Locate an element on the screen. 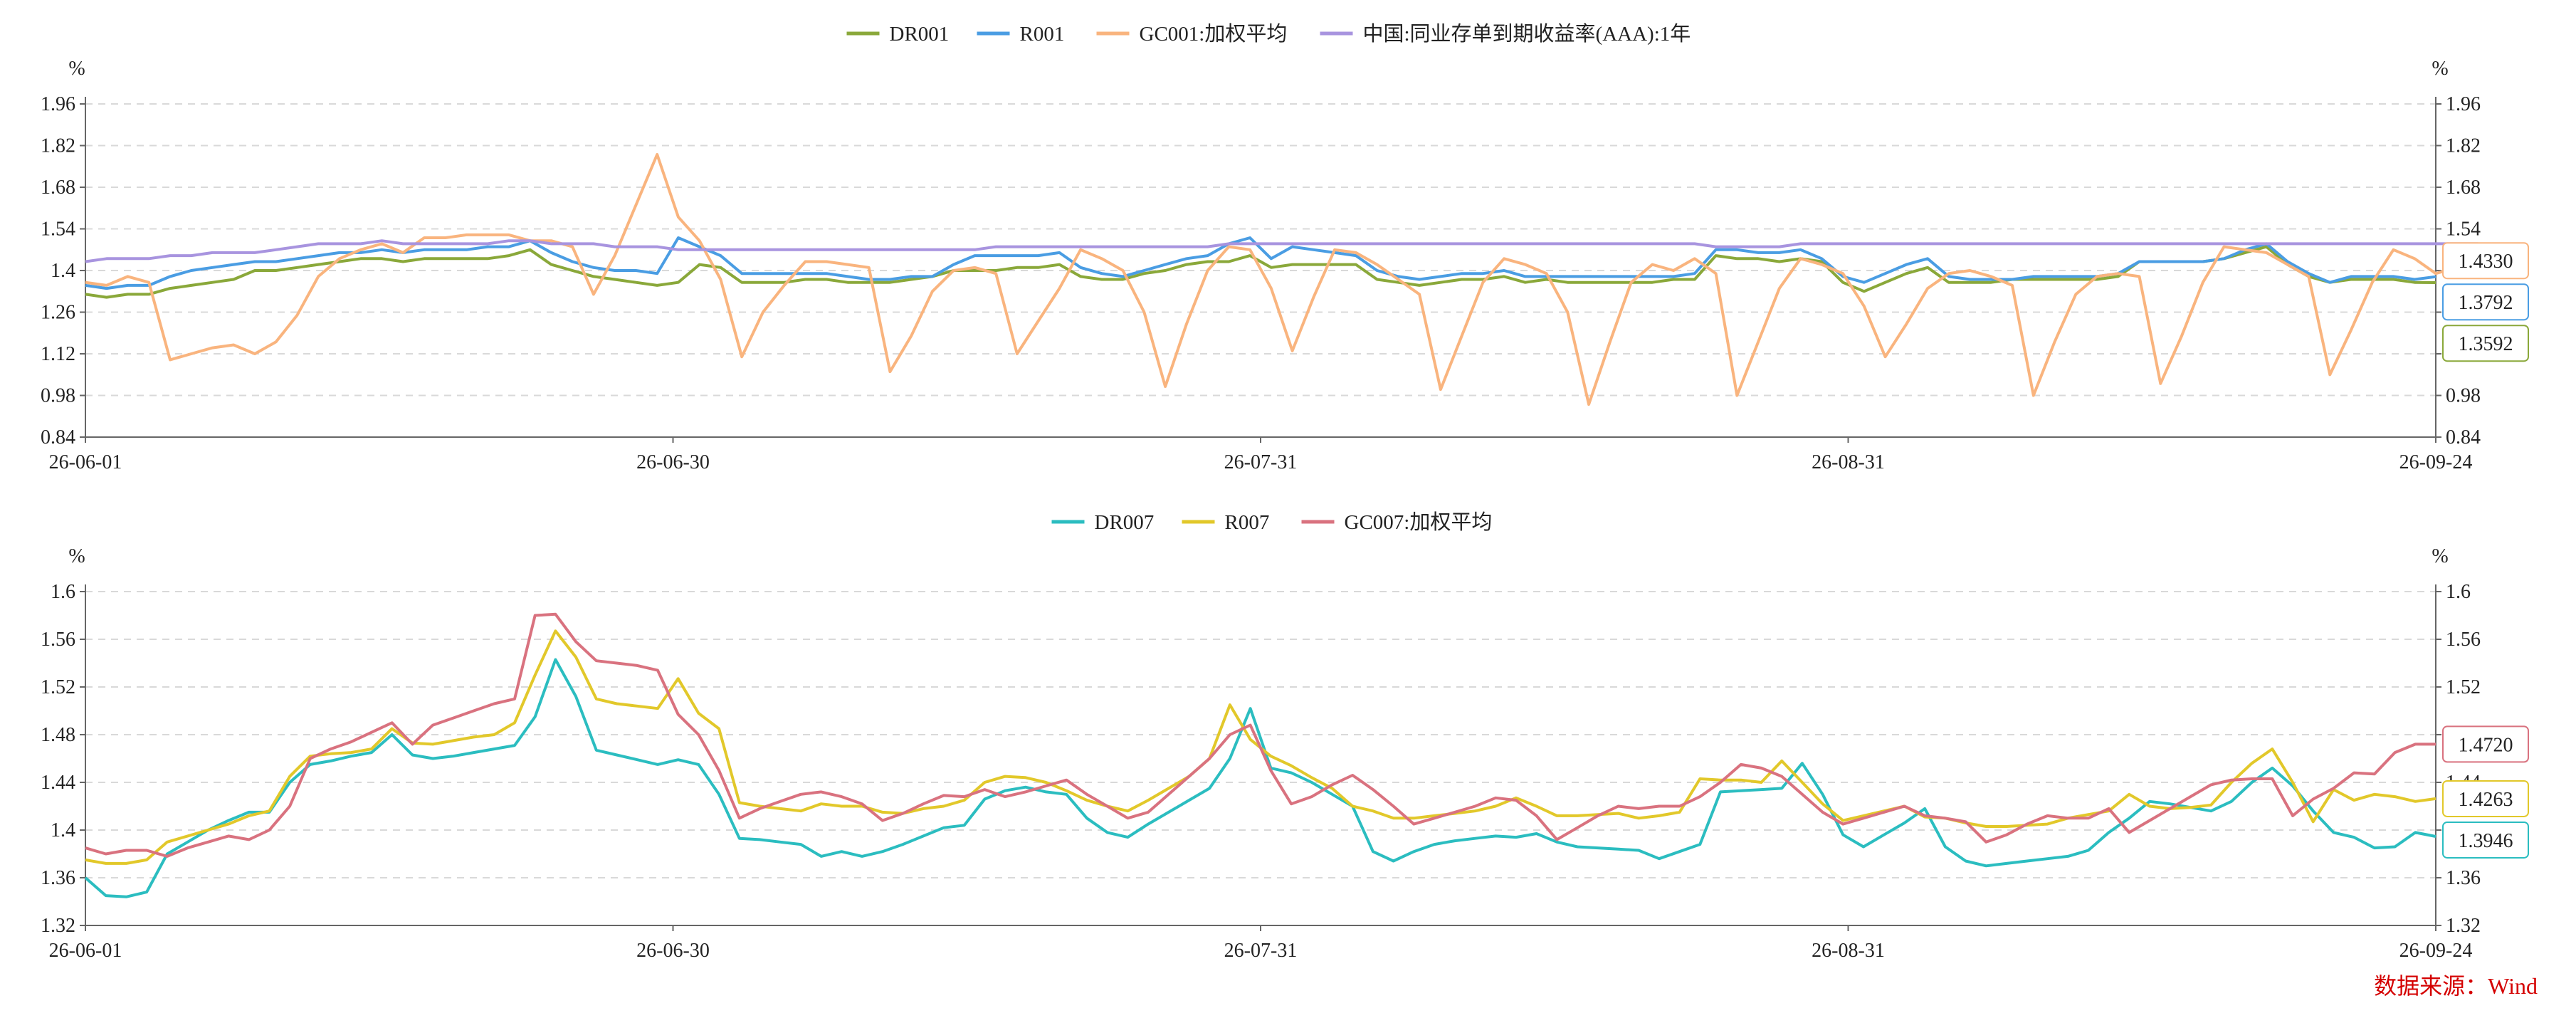 This screenshot has width=2576, height=1018. y-tick-label-right: 1.54 is located at coordinates (2464, 230).